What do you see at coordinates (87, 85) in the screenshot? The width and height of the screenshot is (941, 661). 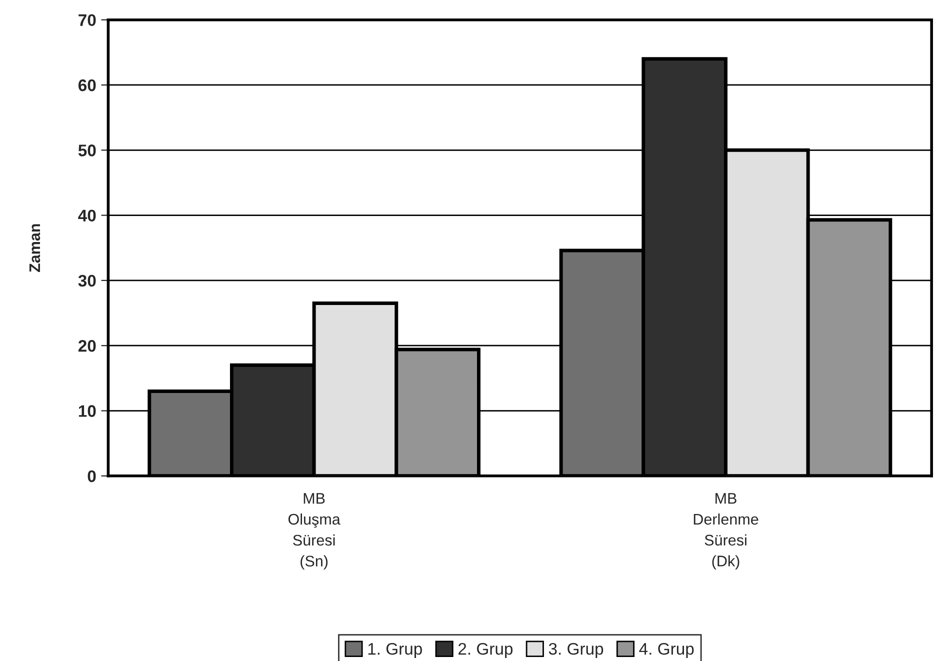 I see `y-tick-label: 60` at bounding box center [87, 85].